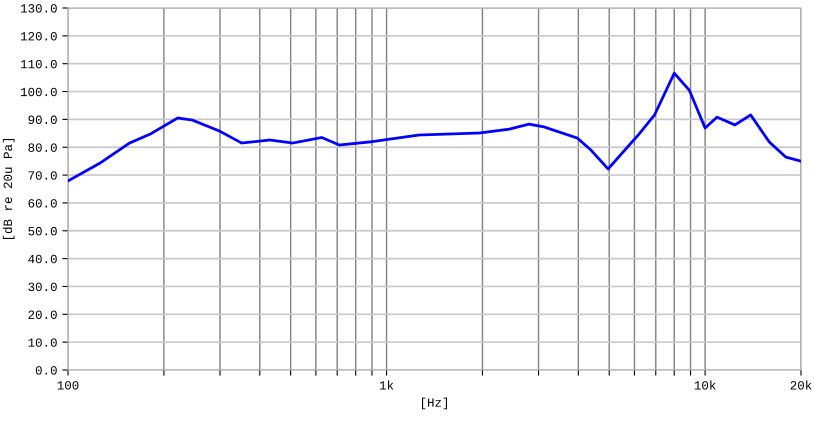 The image size is (814, 422). Describe the element at coordinates (42, 175) in the screenshot. I see `y-tick-label: 70.0` at that location.